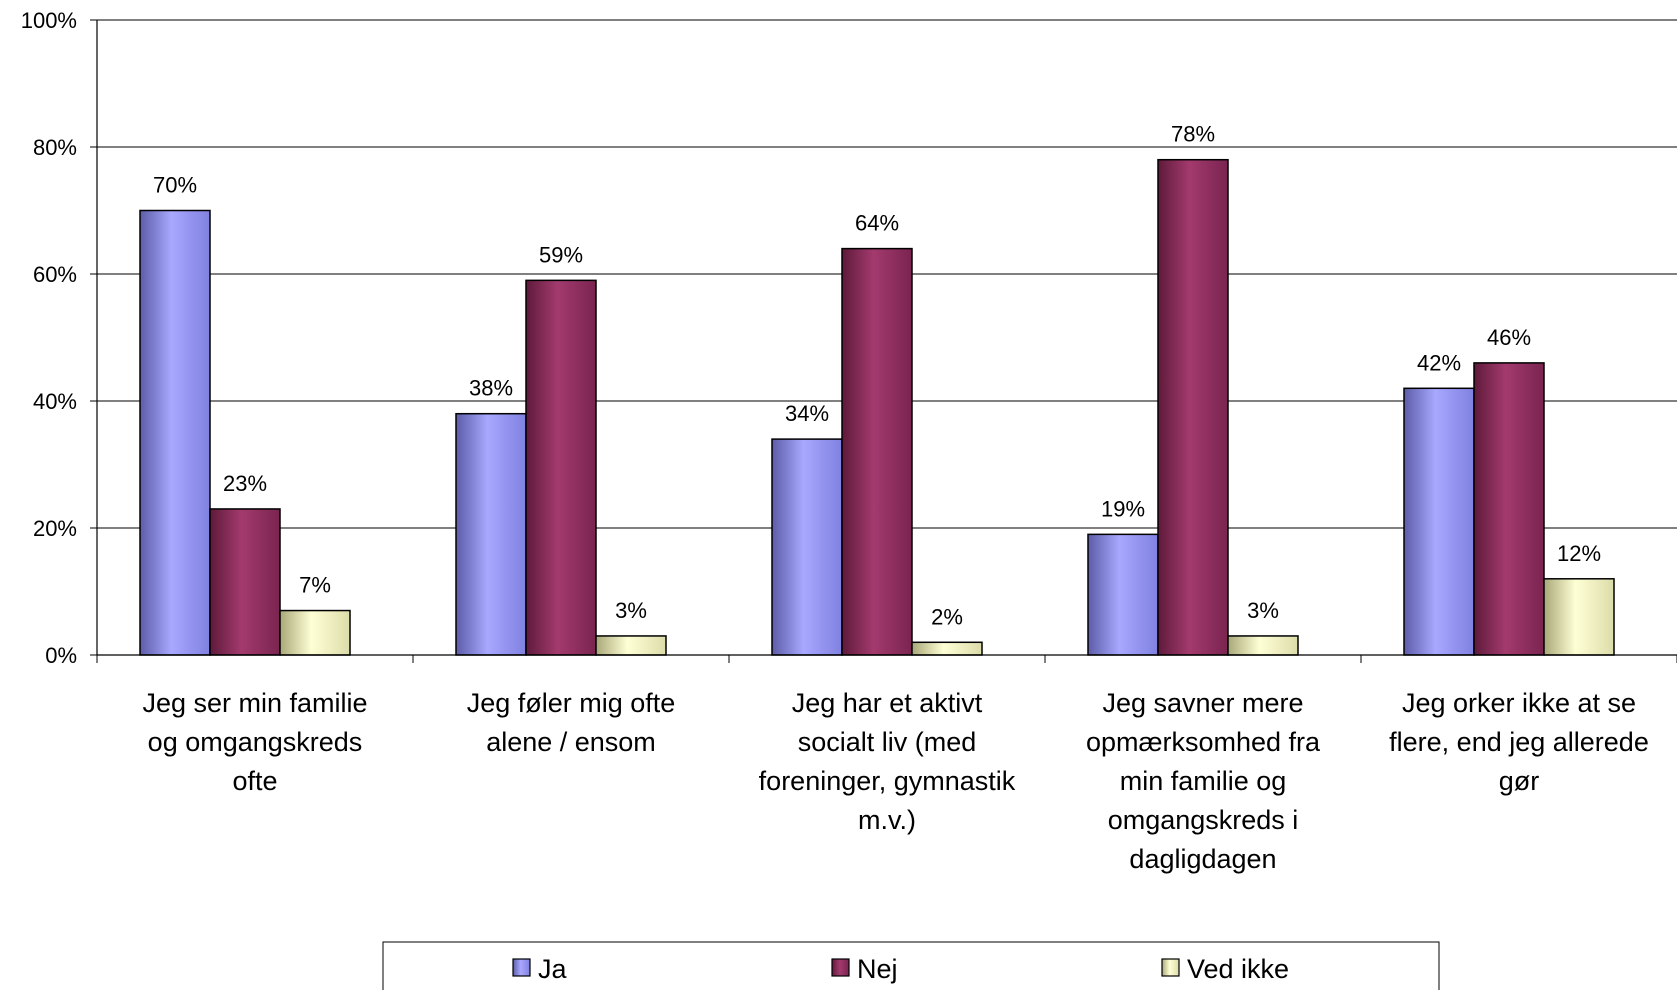  I want to click on data-label: 46%, so click(1509, 337).